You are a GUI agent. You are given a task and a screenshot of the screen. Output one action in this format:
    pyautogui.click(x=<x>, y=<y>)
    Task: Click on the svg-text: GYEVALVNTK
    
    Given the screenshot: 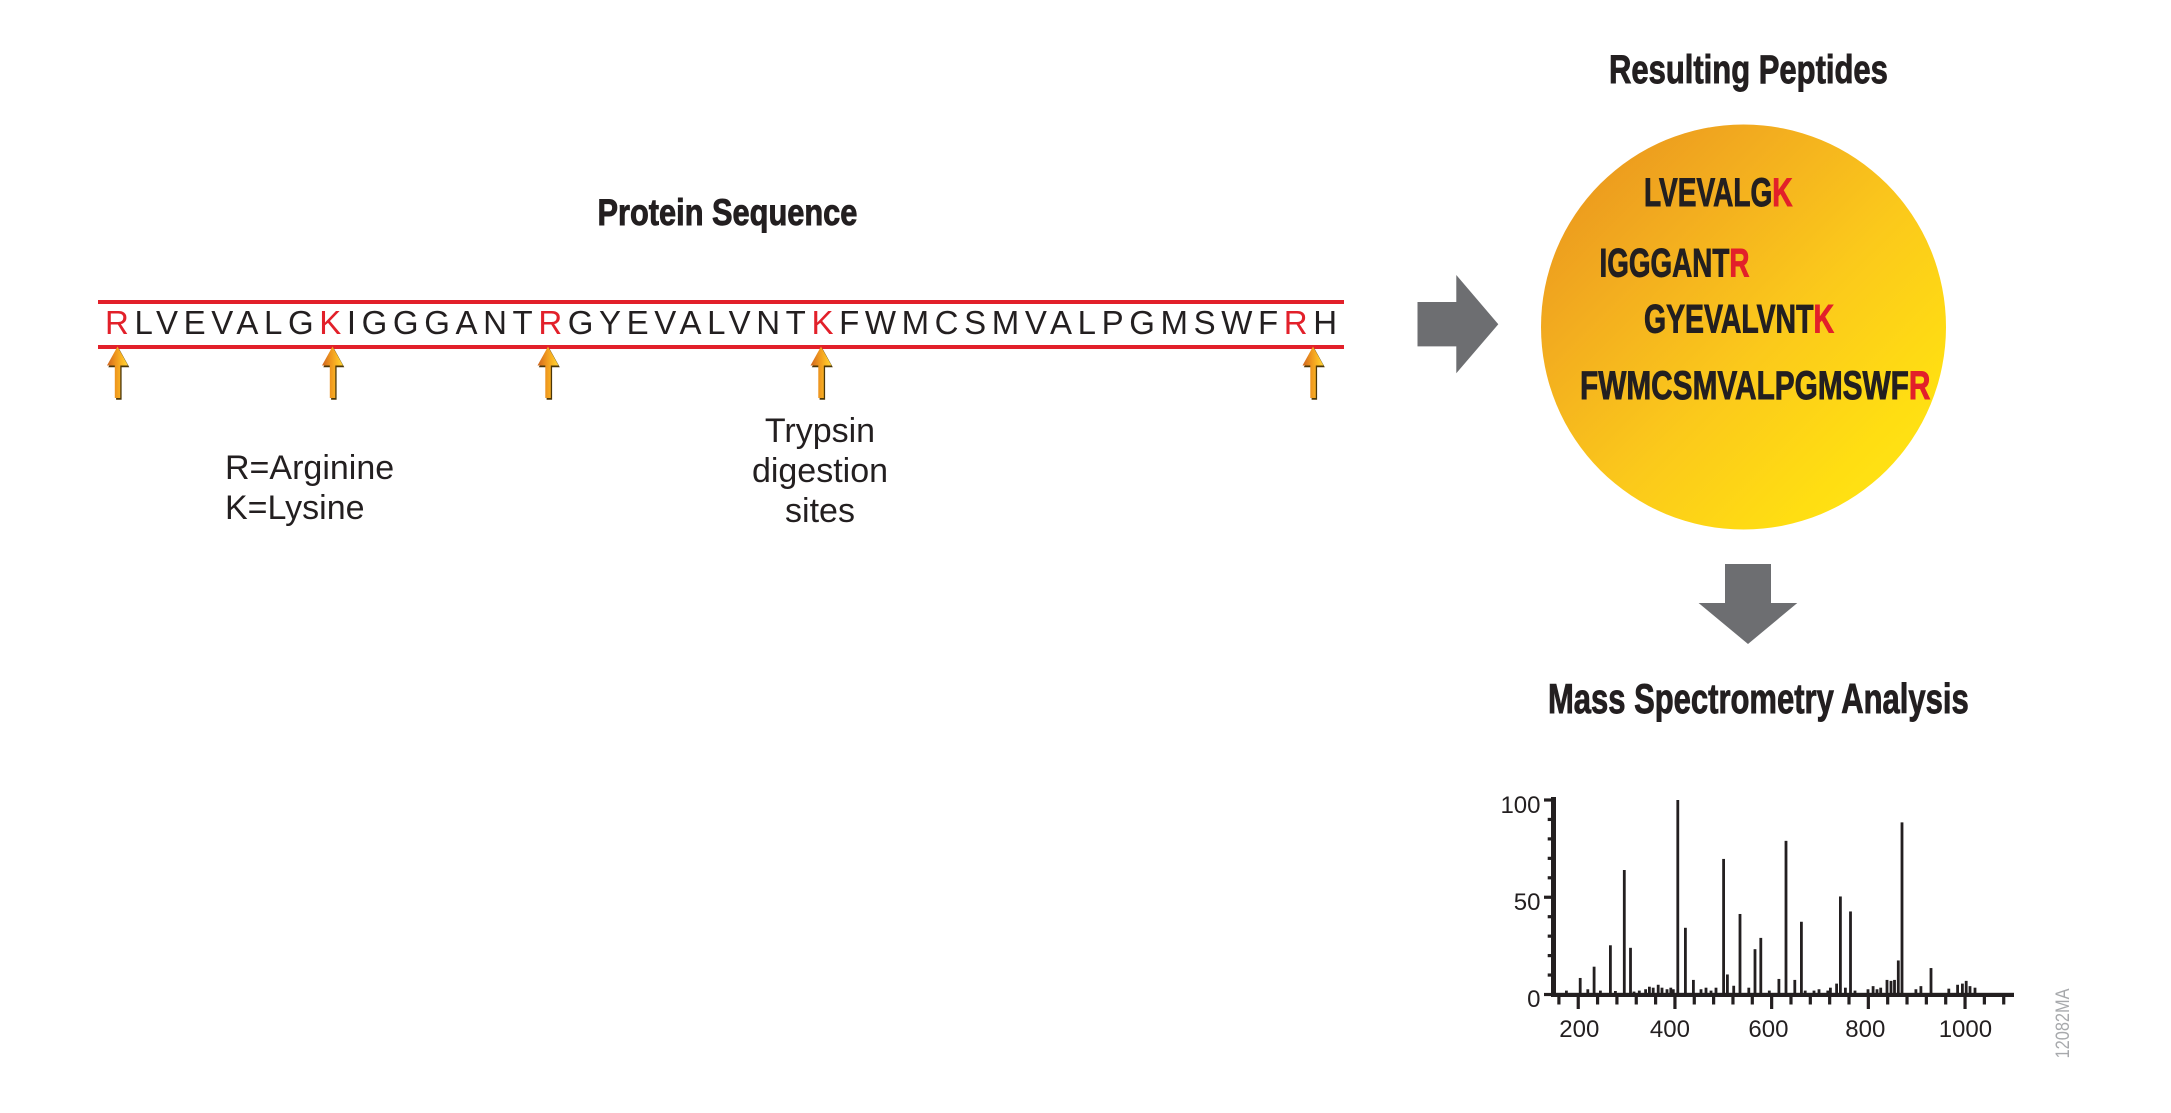 What is the action you would take?
    pyautogui.click(x=1739, y=320)
    